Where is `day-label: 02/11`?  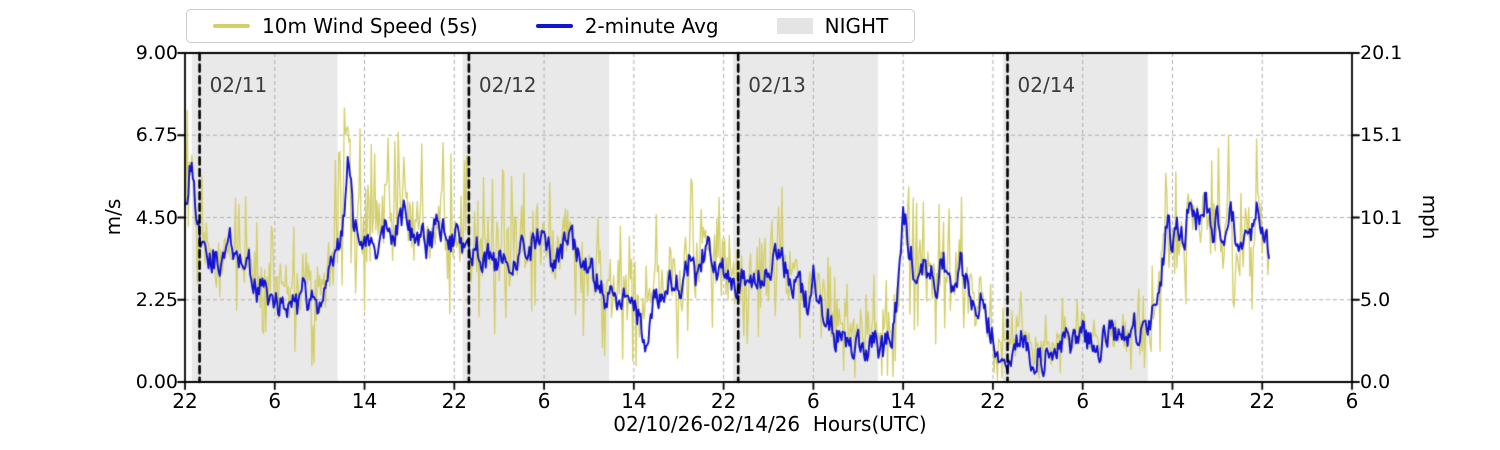
day-label: 02/11 is located at coordinates (238, 85).